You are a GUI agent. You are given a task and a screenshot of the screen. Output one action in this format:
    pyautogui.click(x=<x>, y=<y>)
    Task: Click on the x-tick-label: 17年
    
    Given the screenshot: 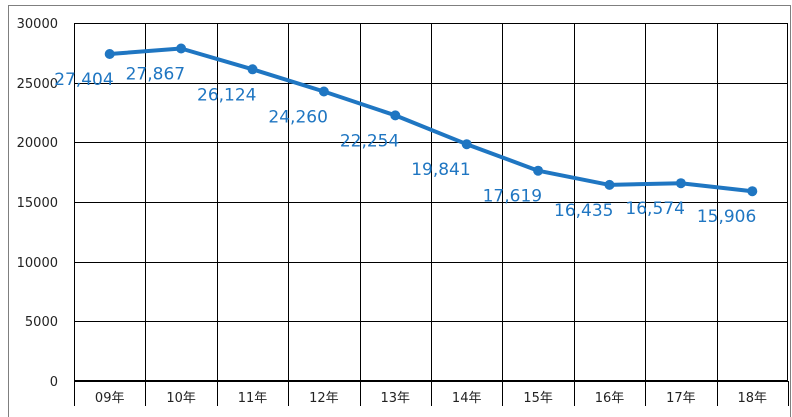 What is the action you would take?
    pyautogui.click(x=681, y=398)
    